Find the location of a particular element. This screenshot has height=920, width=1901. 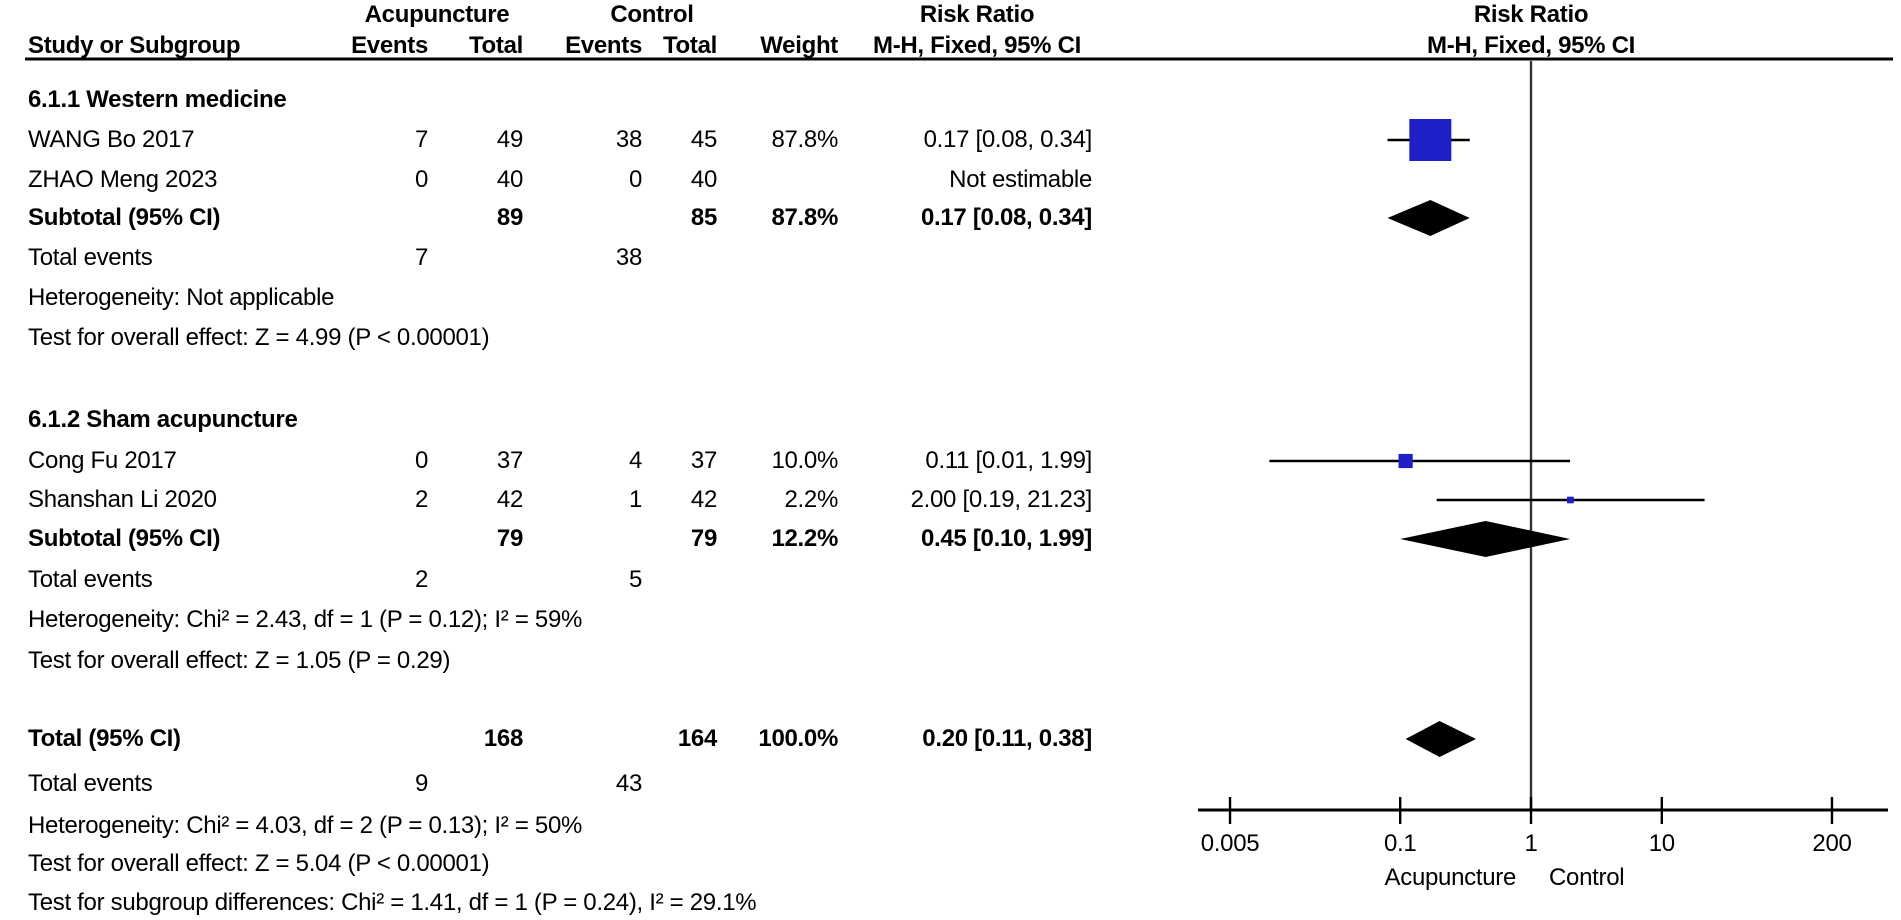

total-control-cell: 85 is located at coordinates (703, 217).